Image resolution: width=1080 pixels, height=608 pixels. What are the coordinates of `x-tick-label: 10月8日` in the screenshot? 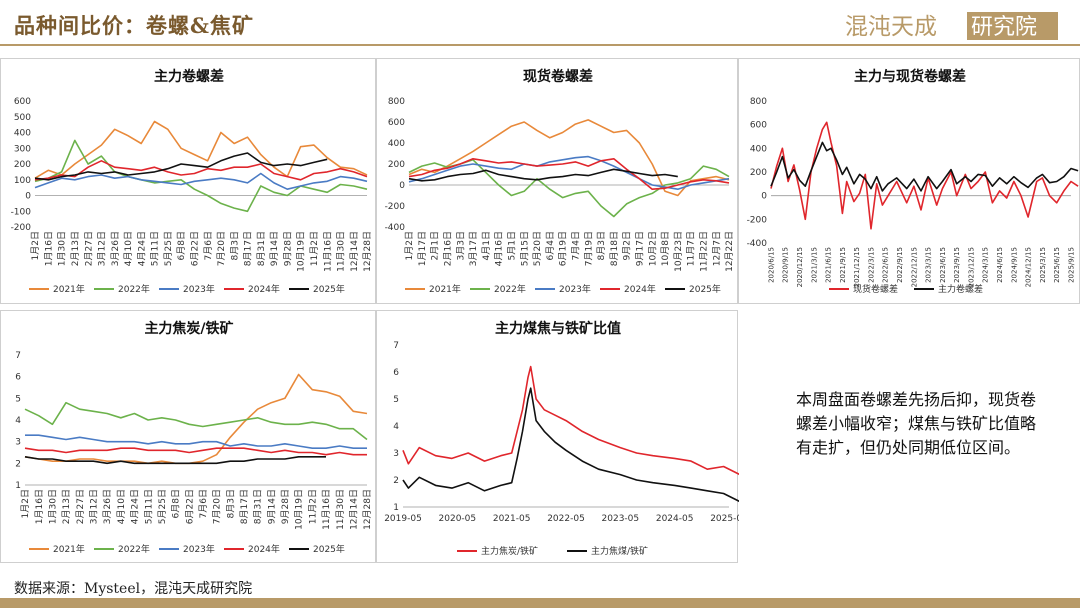 It's located at (665, 248).